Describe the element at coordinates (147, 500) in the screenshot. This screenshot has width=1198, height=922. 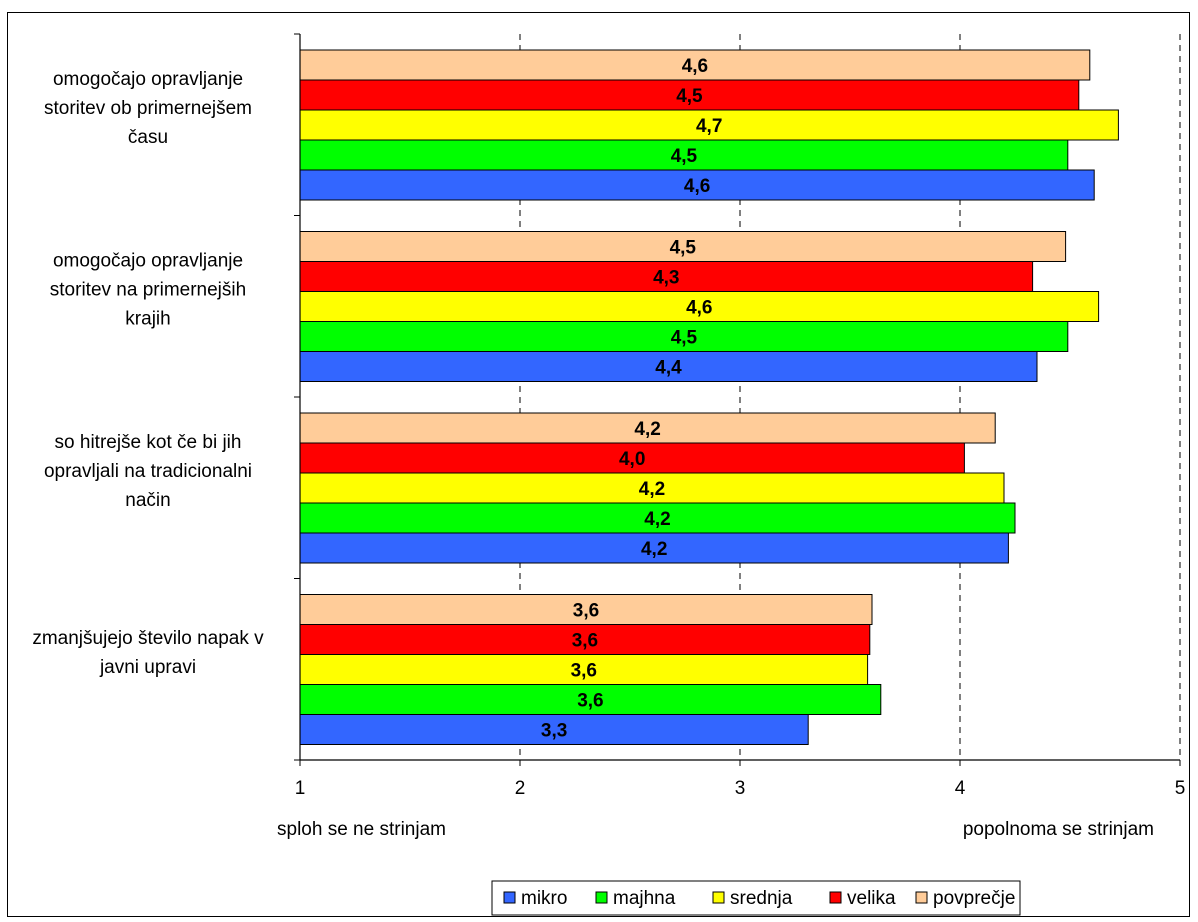
I see `category-label: način` at that location.